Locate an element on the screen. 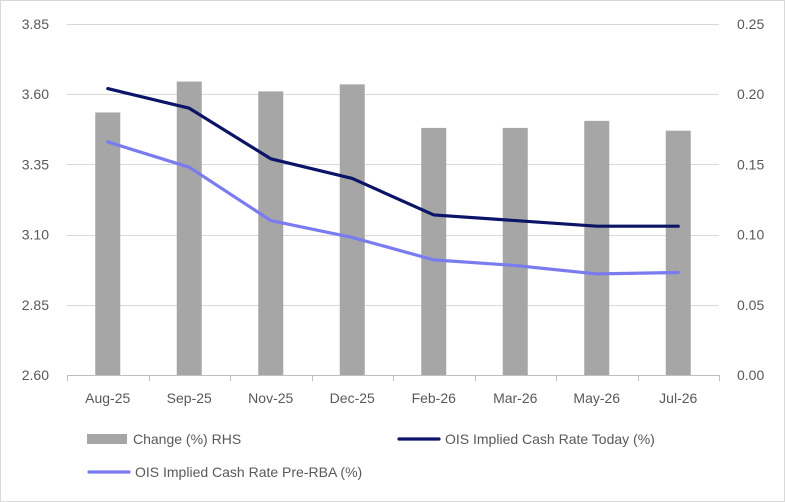 This screenshot has height=502, width=785. left-axis-tick-label: 3.60 is located at coordinates (35, 94).